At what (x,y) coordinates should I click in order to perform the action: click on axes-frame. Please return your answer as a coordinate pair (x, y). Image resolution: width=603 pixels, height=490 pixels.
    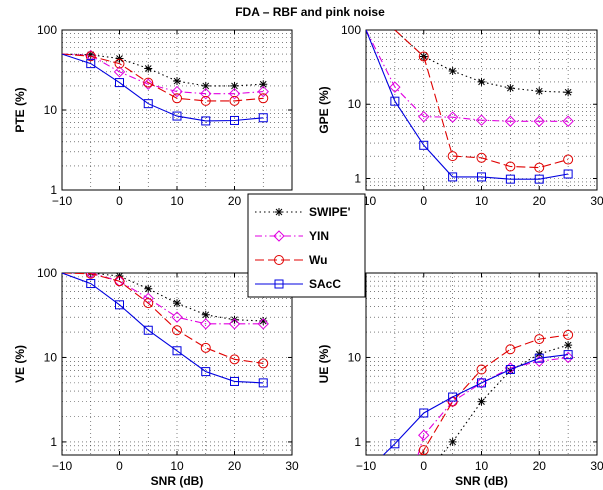
    Looking at the image, I should click on (481, 364).